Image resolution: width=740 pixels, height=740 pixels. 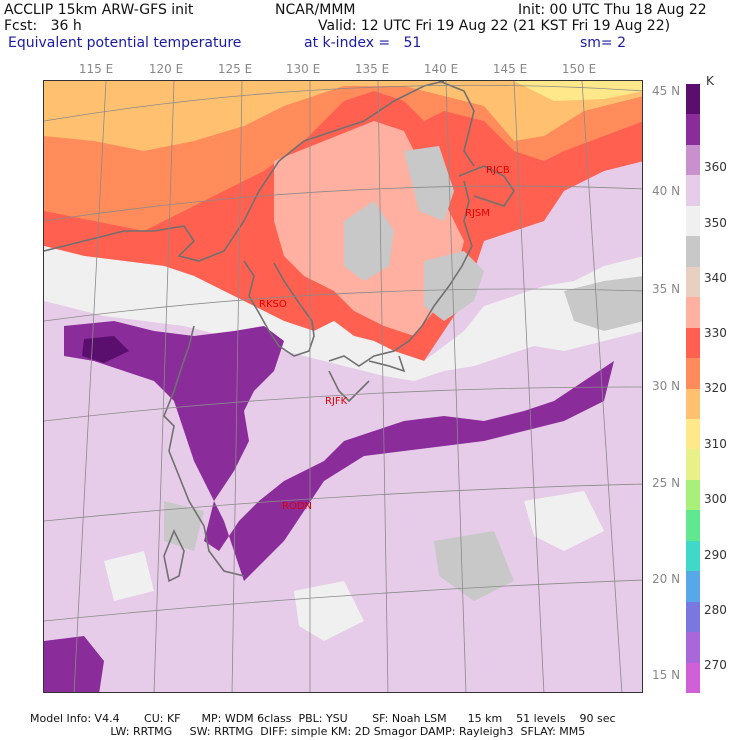 I want to click on colorbar-tick: 350, so click(x=715, y=223).